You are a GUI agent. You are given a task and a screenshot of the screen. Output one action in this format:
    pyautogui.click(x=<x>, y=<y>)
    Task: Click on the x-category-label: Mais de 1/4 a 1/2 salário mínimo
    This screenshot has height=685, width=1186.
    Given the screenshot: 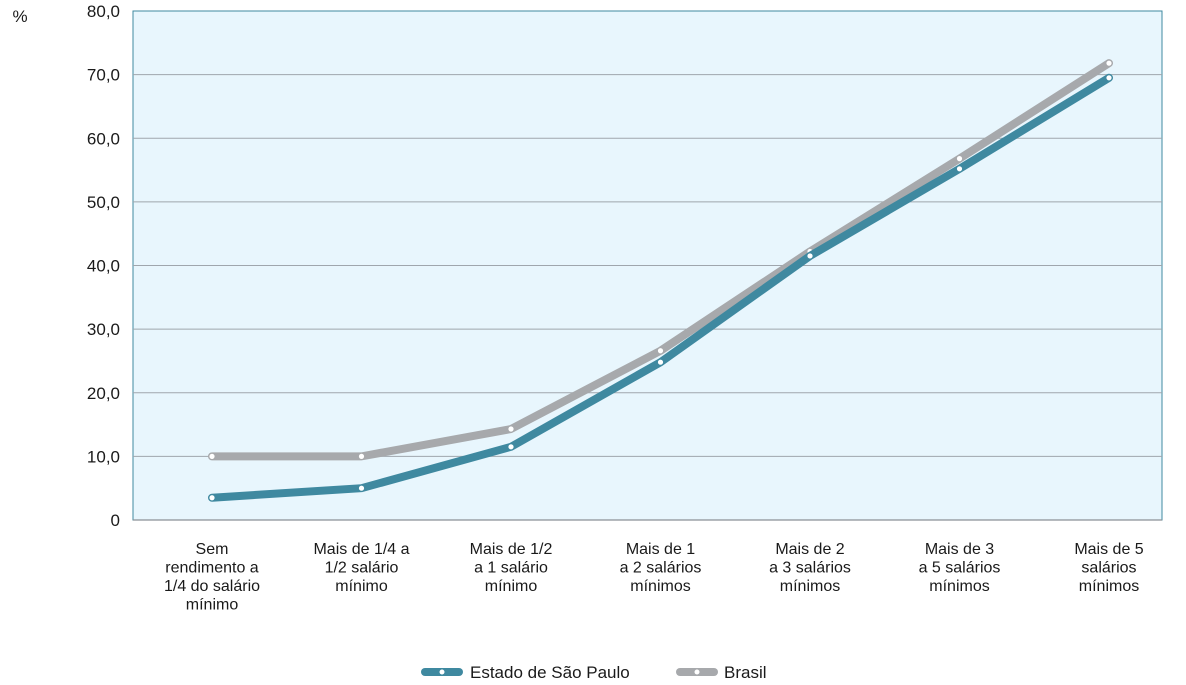 What is the action you would take?
    pyautogui.click(x=361, y=568)
    